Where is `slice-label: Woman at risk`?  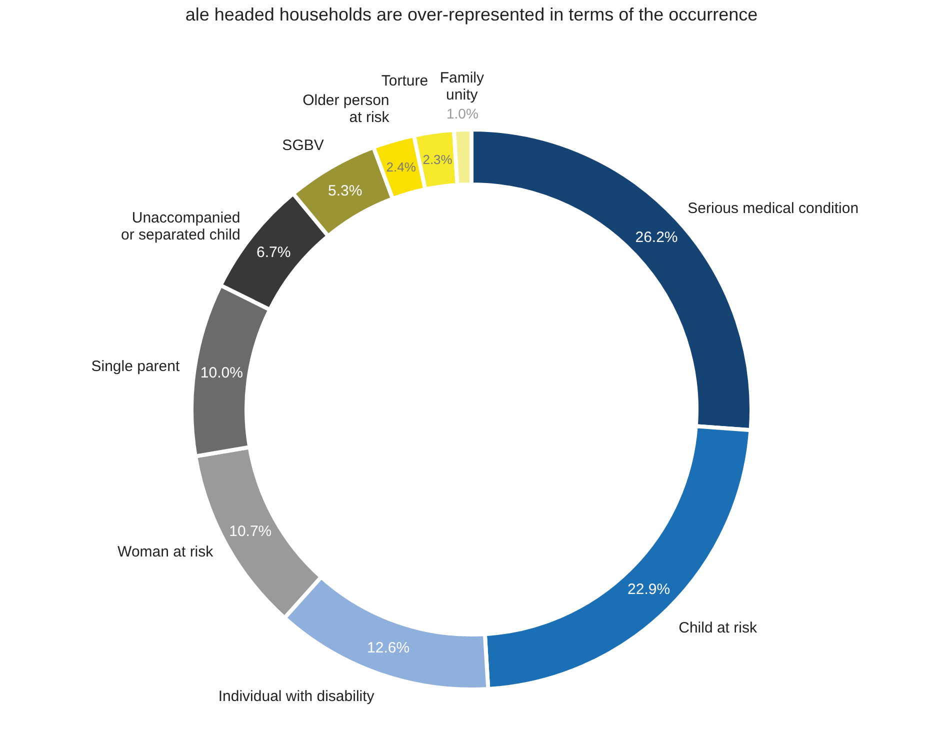 slice-label: Woman at risk is located at coordinates (166, 551).